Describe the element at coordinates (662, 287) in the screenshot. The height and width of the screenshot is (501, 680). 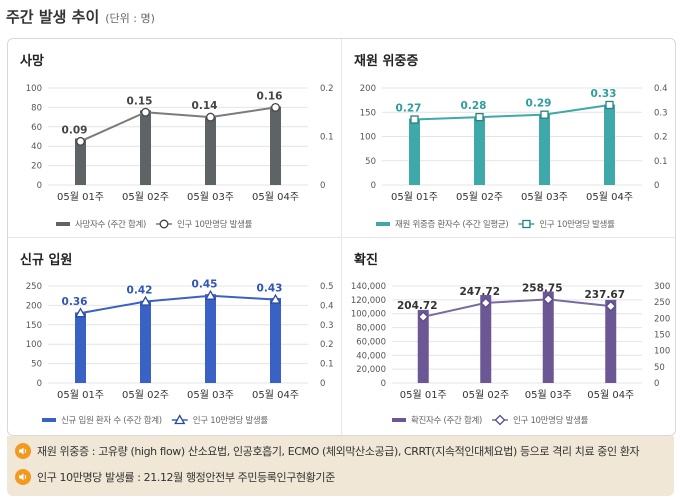
I see `y2-tick-label: 300` at that location.